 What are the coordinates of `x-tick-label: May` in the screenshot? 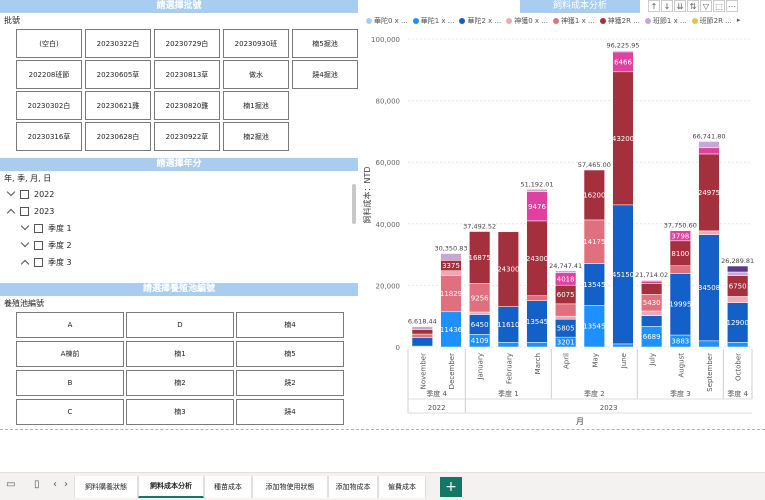 It's located at (595, 360).